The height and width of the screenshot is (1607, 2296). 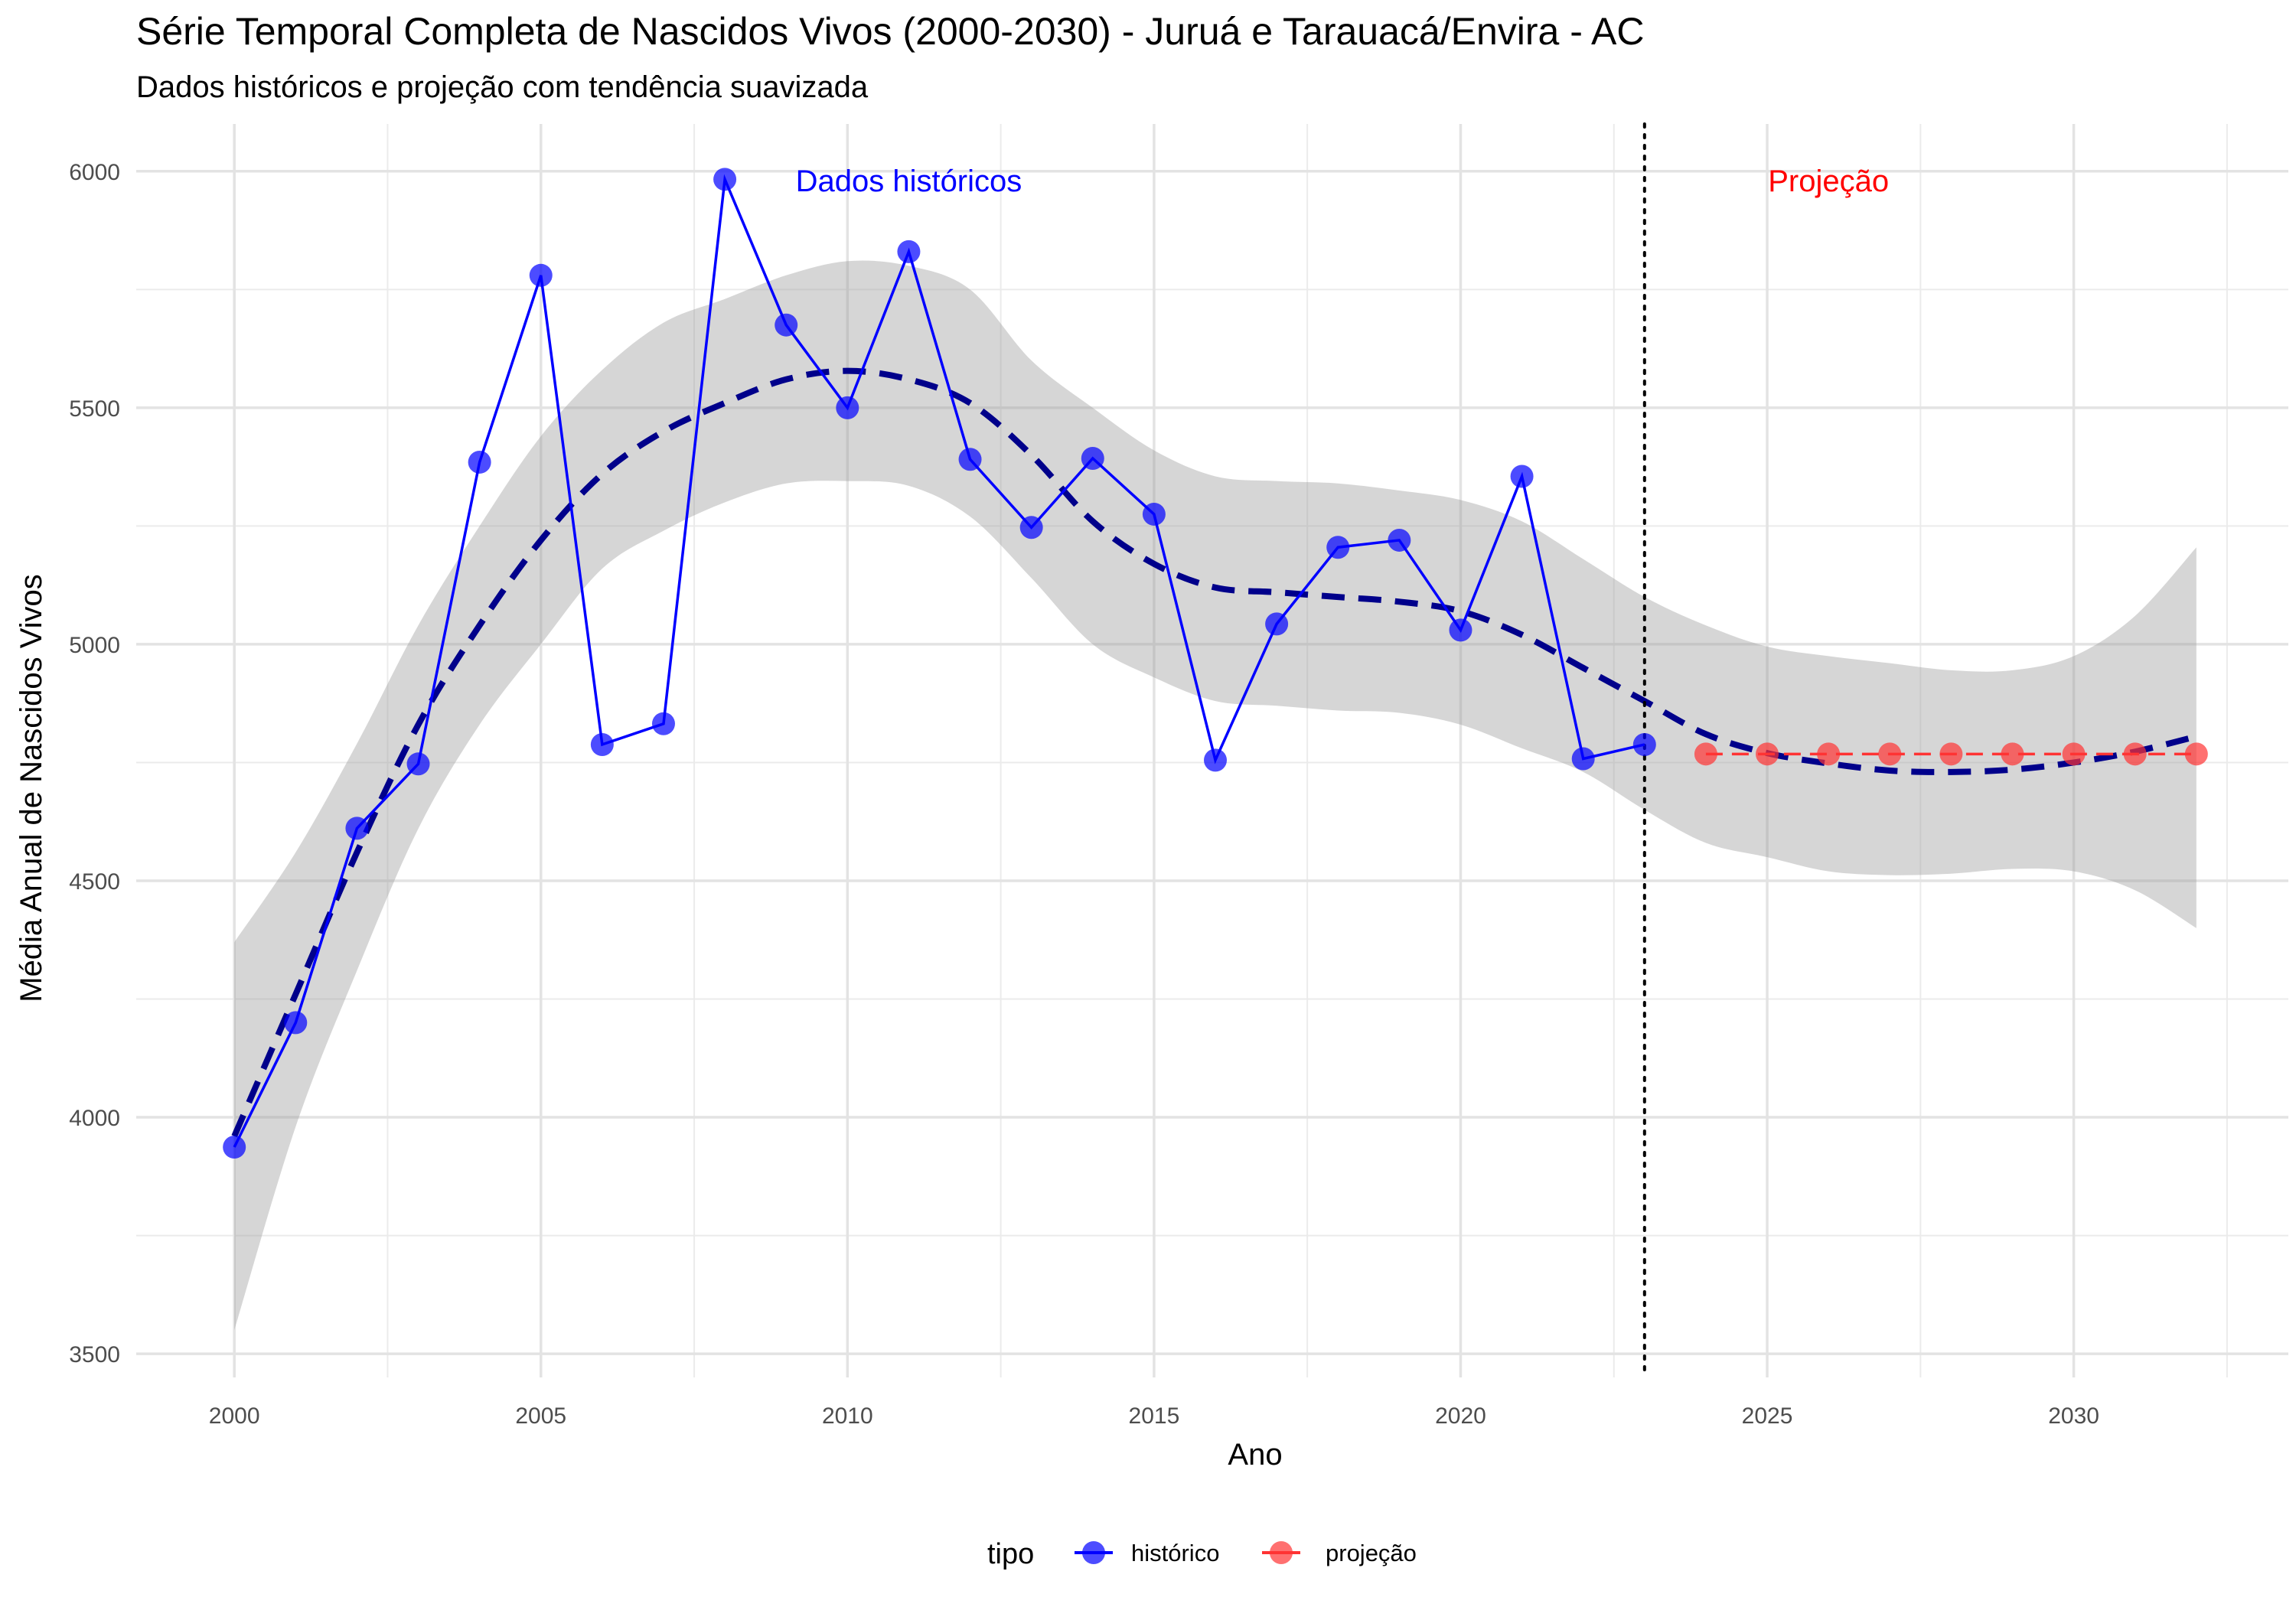 I want to click on legend-label-historico: histórico, so click(x=1175, y=1553).